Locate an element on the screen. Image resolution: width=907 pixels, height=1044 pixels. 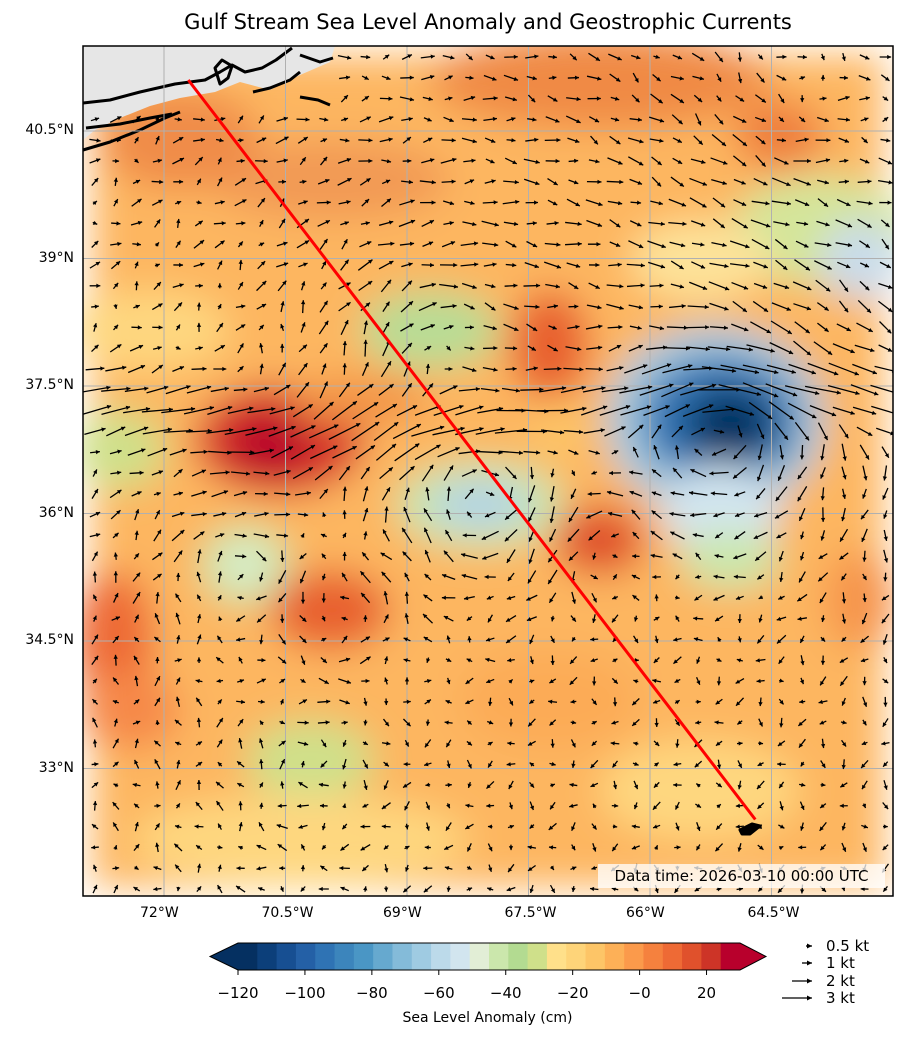
landmass is located at coordinates (209, 93).